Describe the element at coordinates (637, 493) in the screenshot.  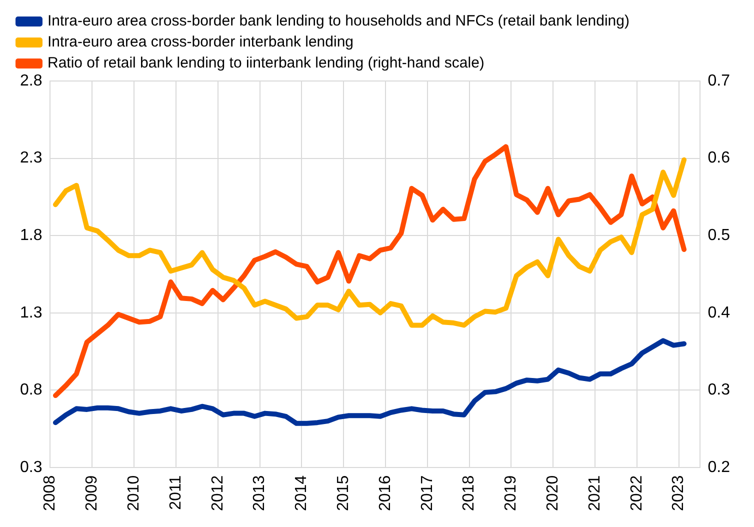
I see `x-tick-label: 2022` at that location.